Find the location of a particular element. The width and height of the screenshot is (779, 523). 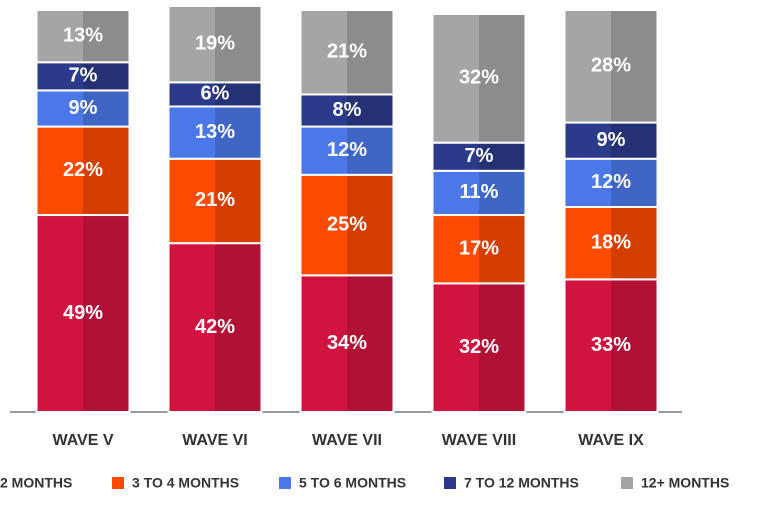

data-label: 6% is located at coordinates (215, 94).